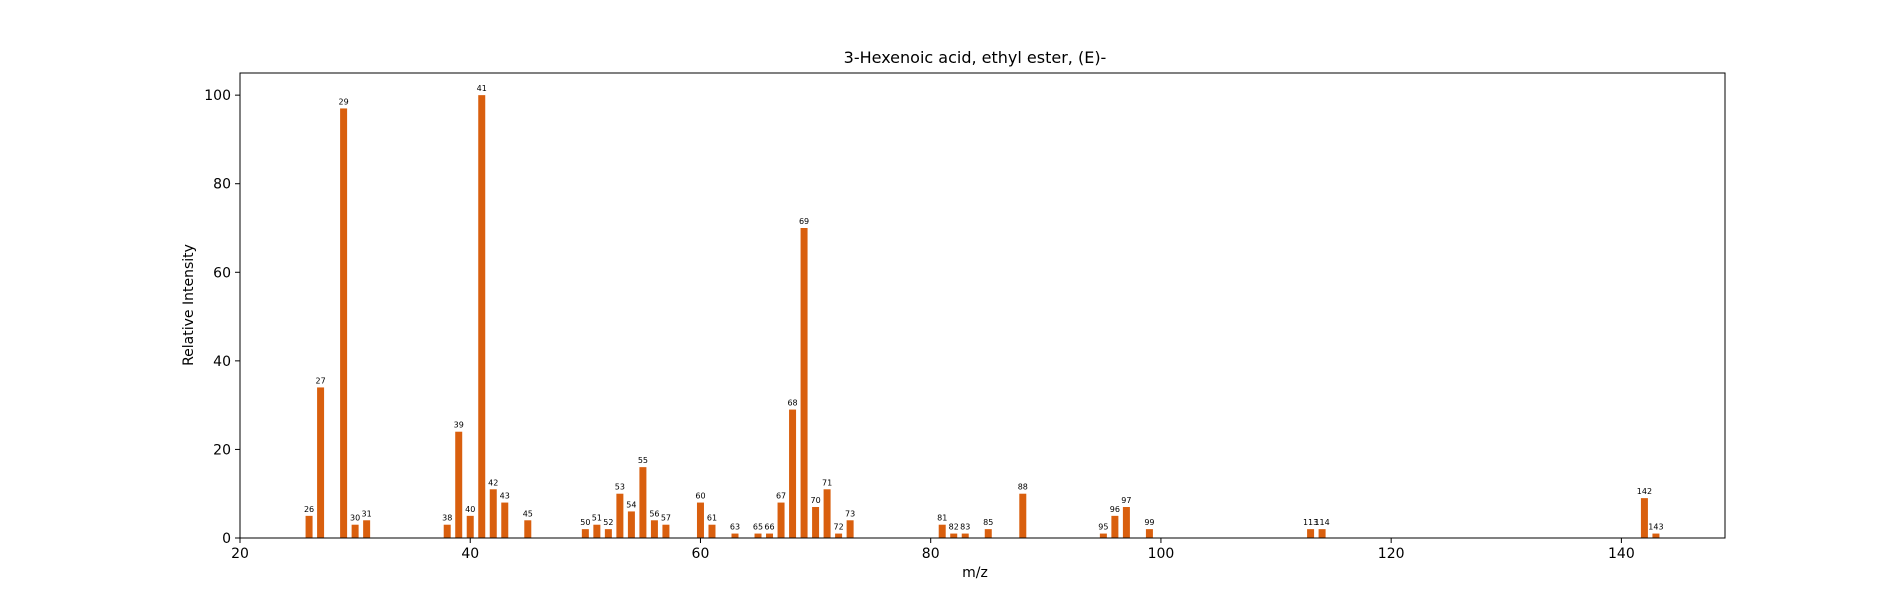 This screenshot has width=1900, height=604. Describe the element at coordinates (367, 513) in the screenshot. I see `bar-label-mz-31: 31` at that location.